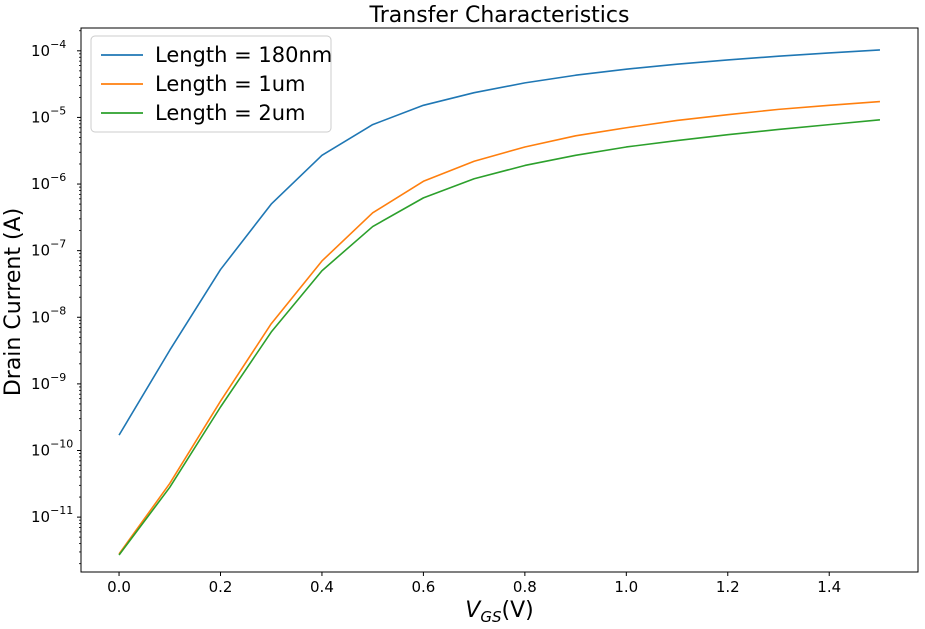 The image size is (925, 629). I want to click on y-tick-label: 10⁻⁴, so click(48, 49).